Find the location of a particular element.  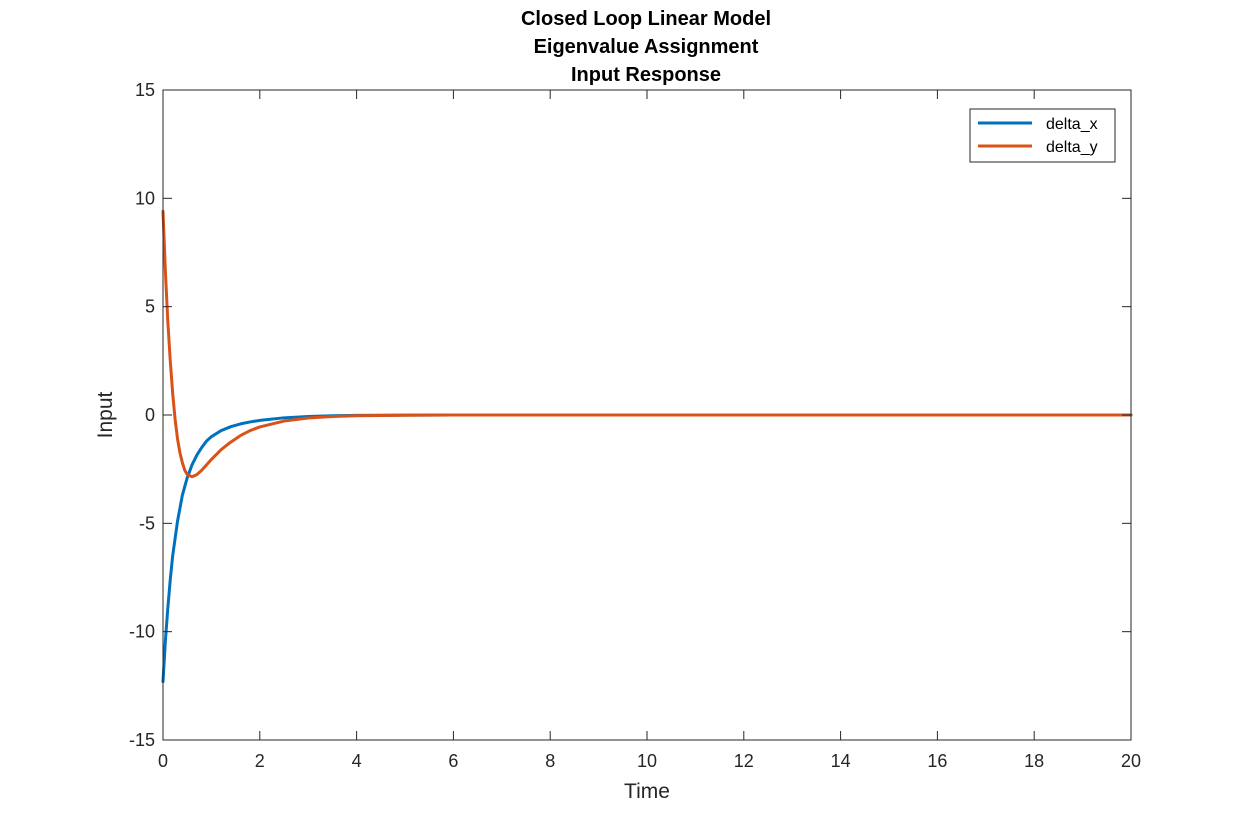

y-tick-label: -15 is located at coordinates (142, 740).